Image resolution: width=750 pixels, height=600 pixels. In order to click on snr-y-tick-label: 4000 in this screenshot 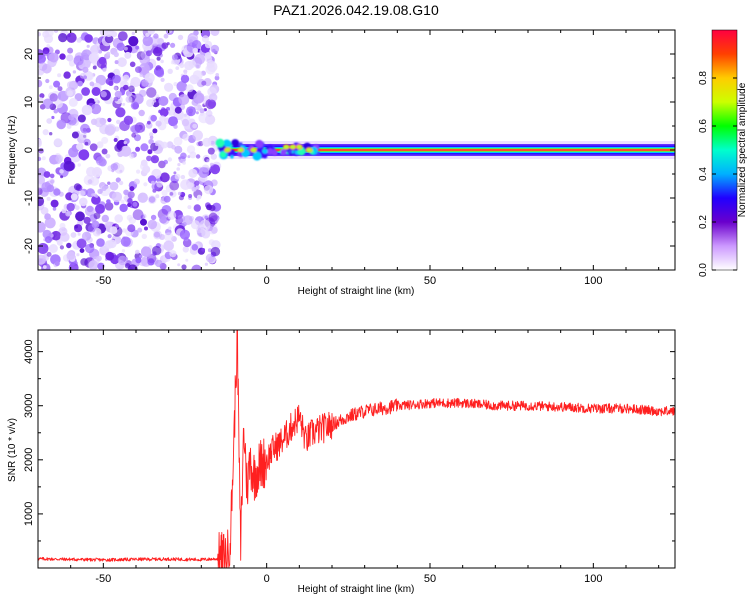, I will do `click(29, 351)`.